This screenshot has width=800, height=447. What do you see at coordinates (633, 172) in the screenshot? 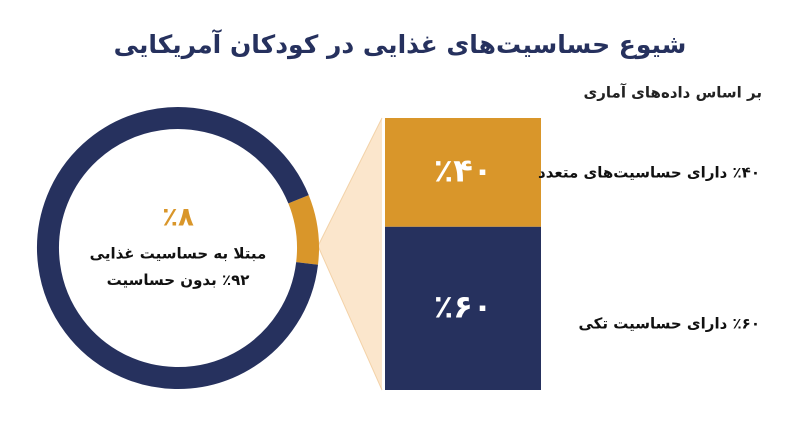
I see `category-name: دارای حساسیت‌های متعدد` at bounding box center [633, 172].